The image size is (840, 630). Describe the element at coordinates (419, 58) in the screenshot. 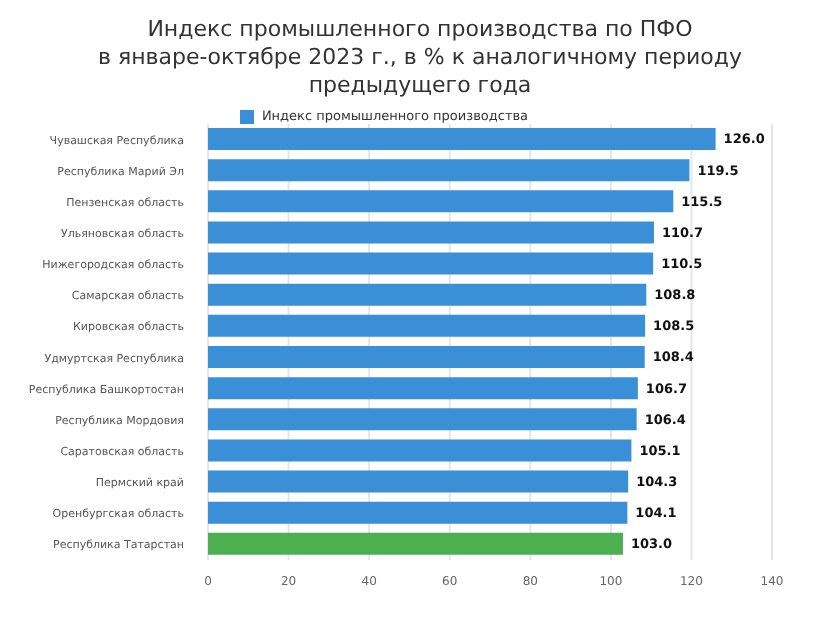

I see `chart-title: Индекс промышленного производства по ПФО в январе-октябре 2023 г., в % к аналогичному периоду предыдущего года` at that location.